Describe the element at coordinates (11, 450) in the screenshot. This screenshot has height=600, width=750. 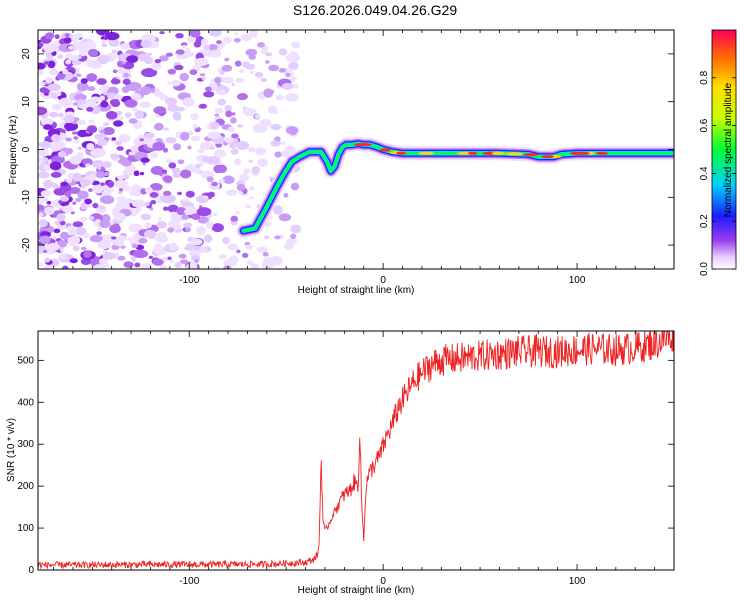
I see `bottom-ylabel: SNR (10 * v/v)` at that location.